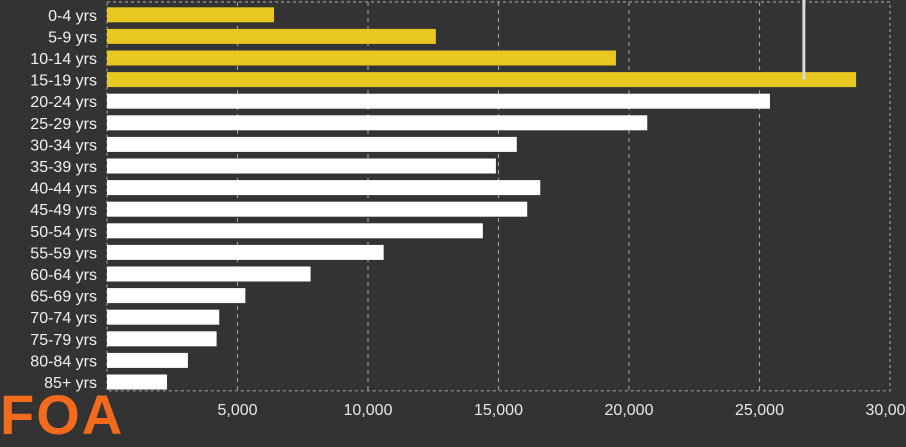  I want to click on category-label: 40-44 yrs, so click(63, 189).